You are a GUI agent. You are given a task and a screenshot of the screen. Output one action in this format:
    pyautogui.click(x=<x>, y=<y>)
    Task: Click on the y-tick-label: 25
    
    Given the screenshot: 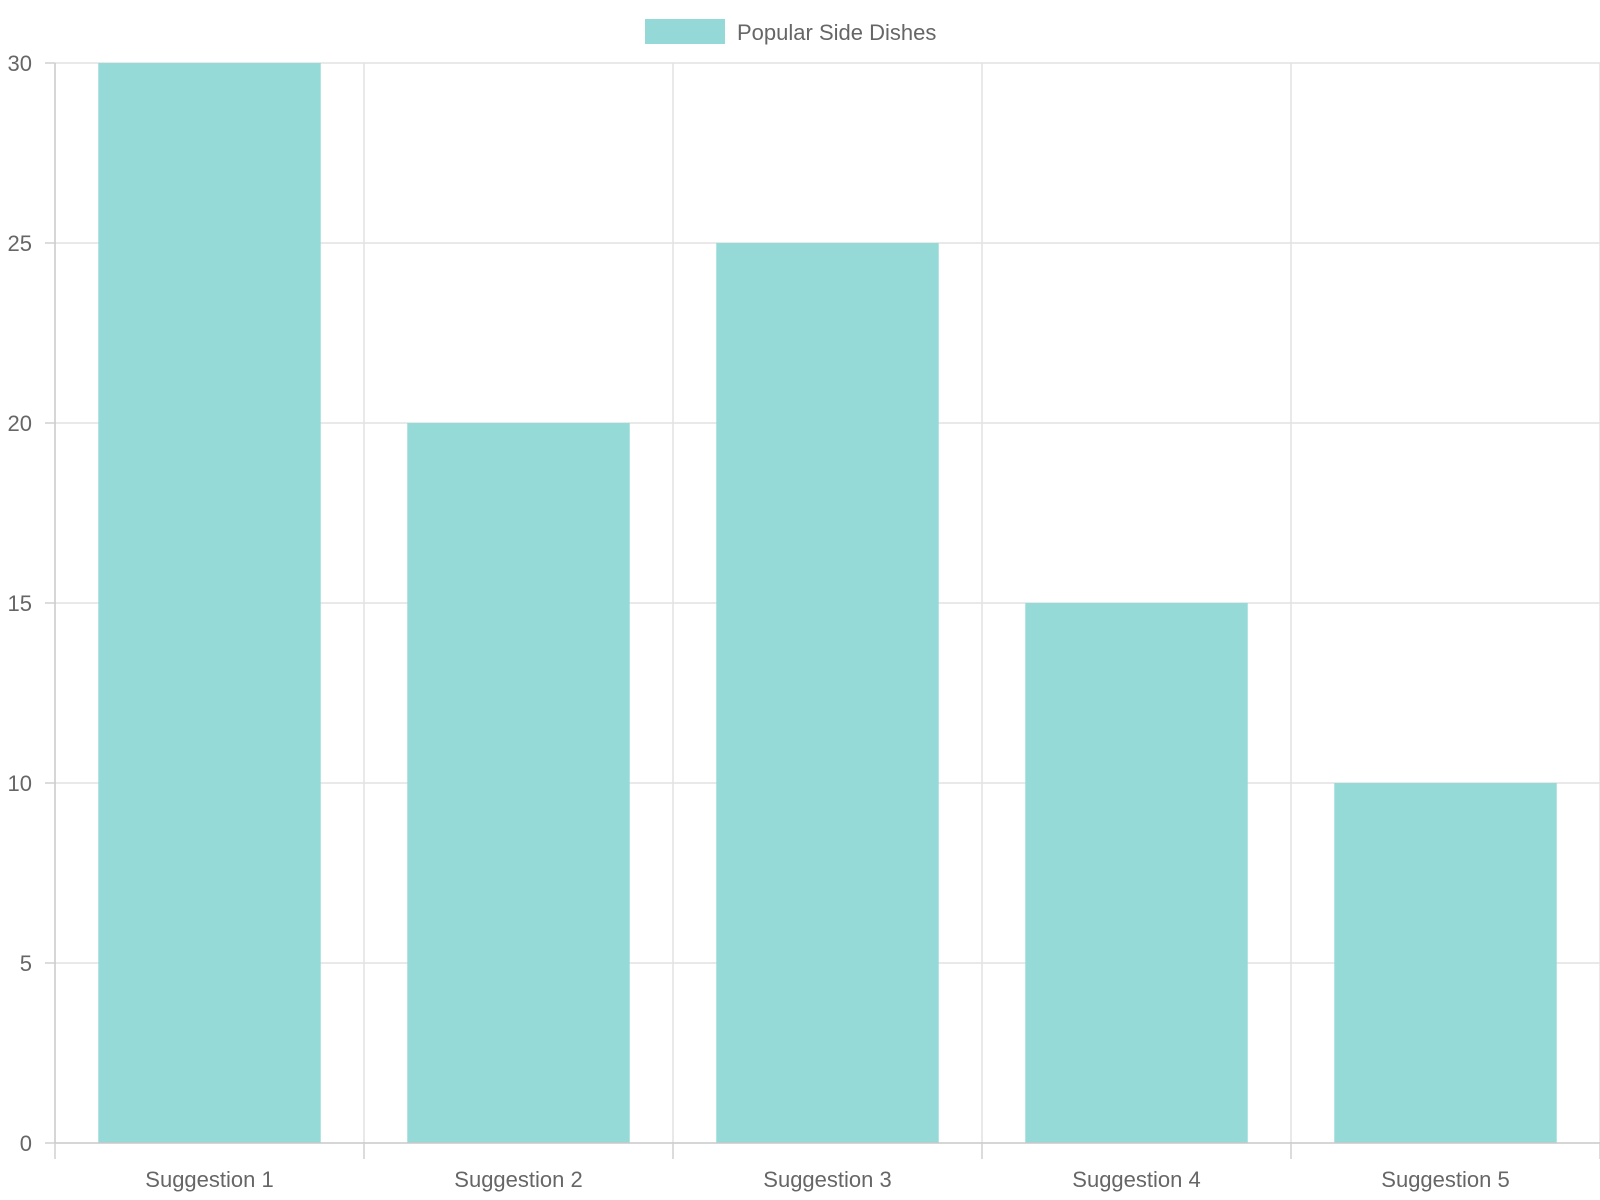 What is the action you would take?
    pyautogui.click(x=20, y=243)
    